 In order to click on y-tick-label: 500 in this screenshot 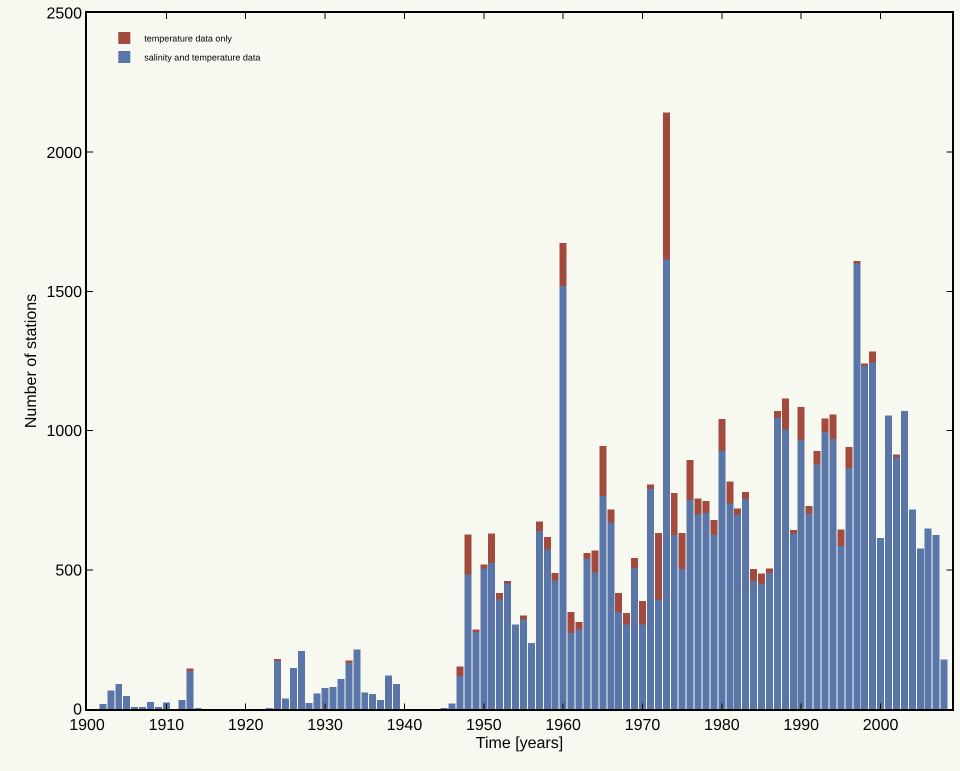, I will do `click(68, 571)`.